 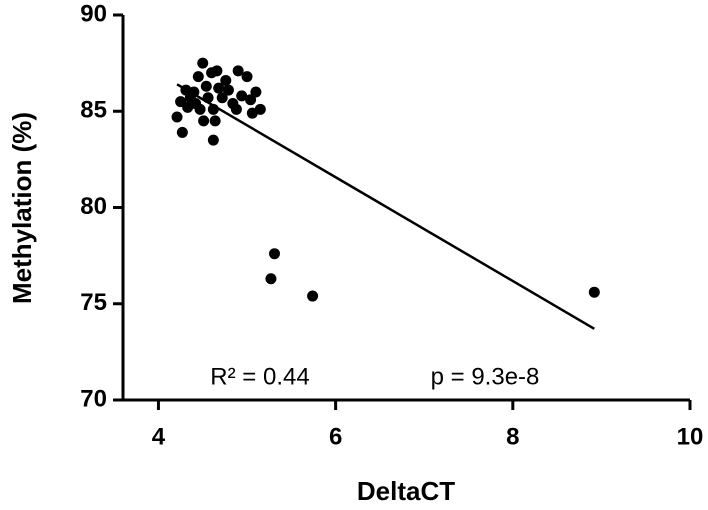 What do you see at coordinates (259, 376) in the screenshot?
I see `r-squared: R² = 0.44` at bounding box center [259, 376].